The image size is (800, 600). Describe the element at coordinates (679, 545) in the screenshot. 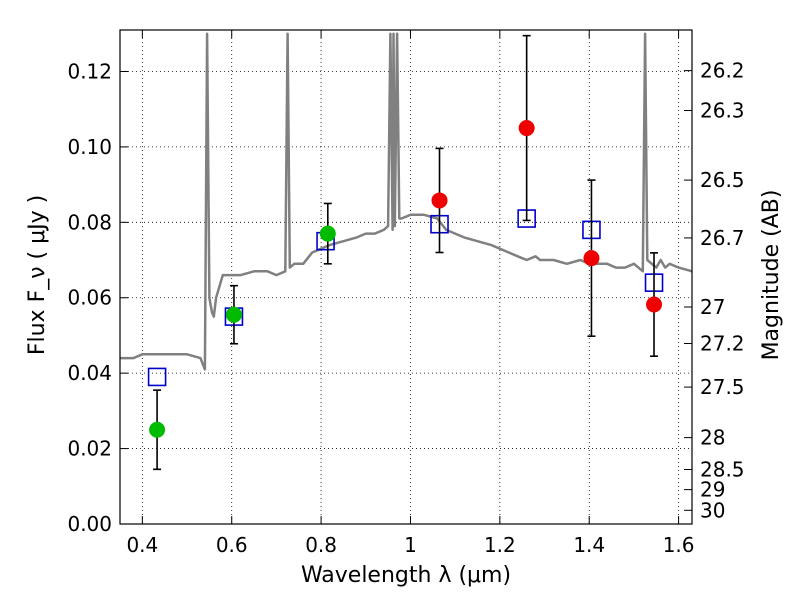

I see `x-tick-label: 1.6` at that location.